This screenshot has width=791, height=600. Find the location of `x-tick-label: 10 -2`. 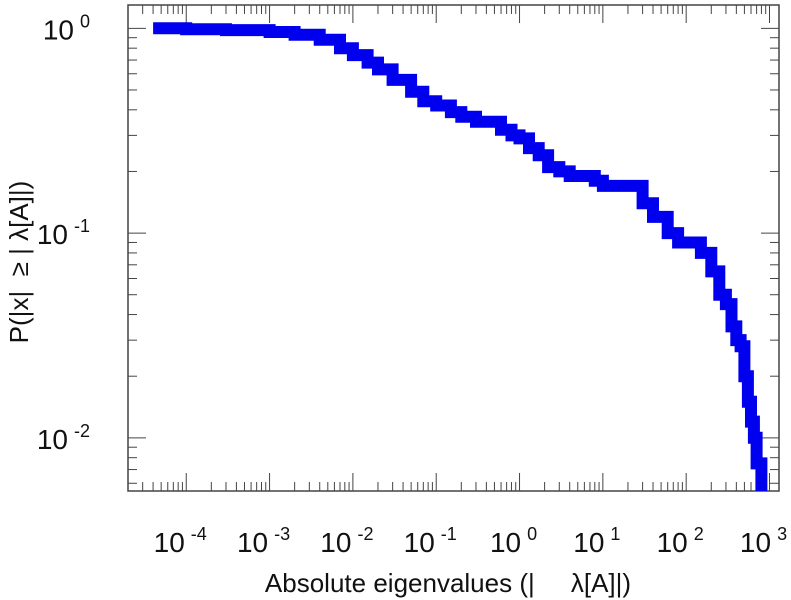

x-tick-label: 10 -2 is located at coordinates (346, 541).